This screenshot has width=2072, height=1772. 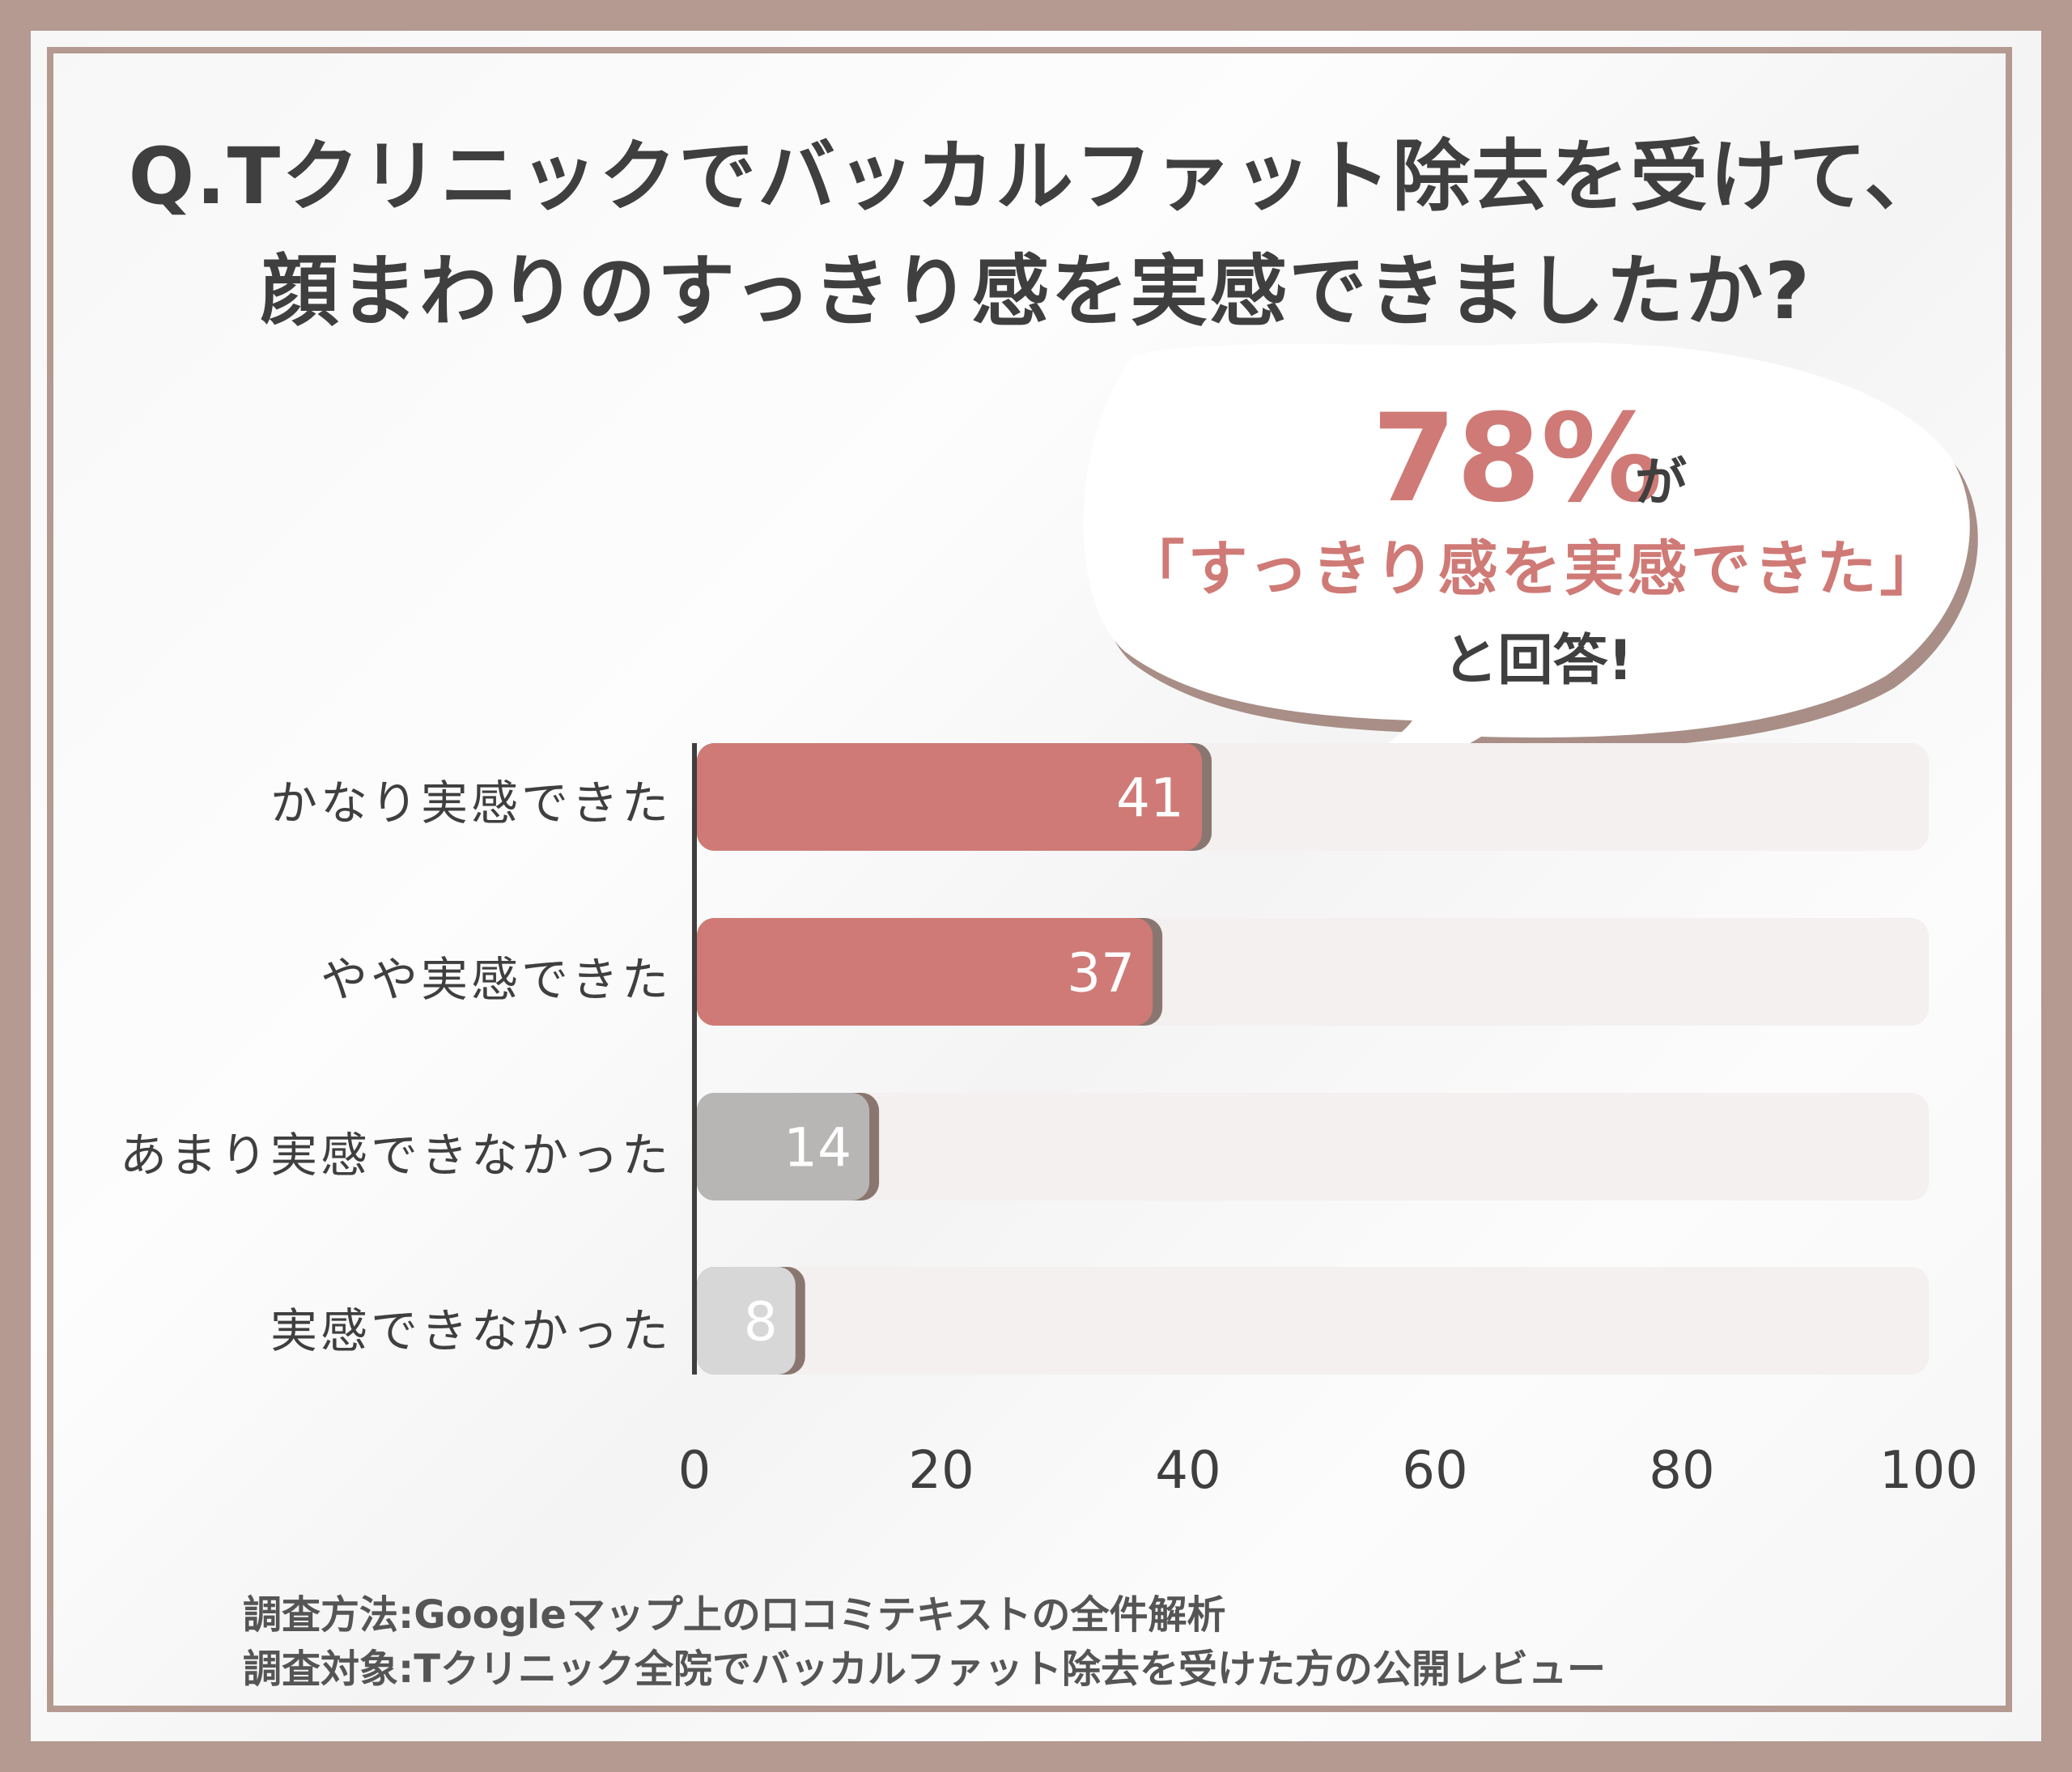 I want to click on callout-answer: と回答!, so click(x=1537, y=661).